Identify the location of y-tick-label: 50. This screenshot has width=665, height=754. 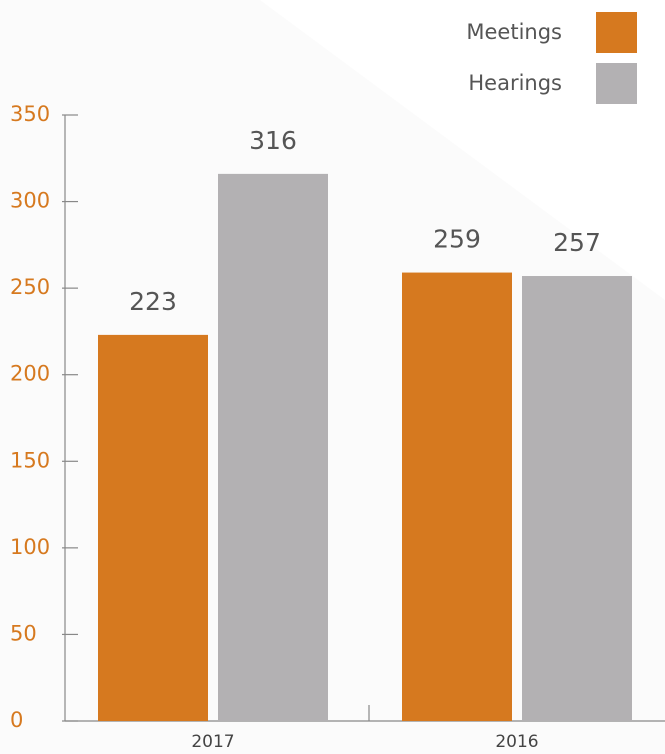
(23, 633).